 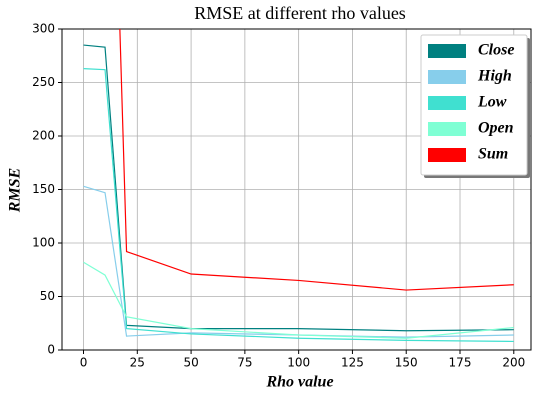 I want to click on y-axis-label: RMSE, so click(x=15, y=190).